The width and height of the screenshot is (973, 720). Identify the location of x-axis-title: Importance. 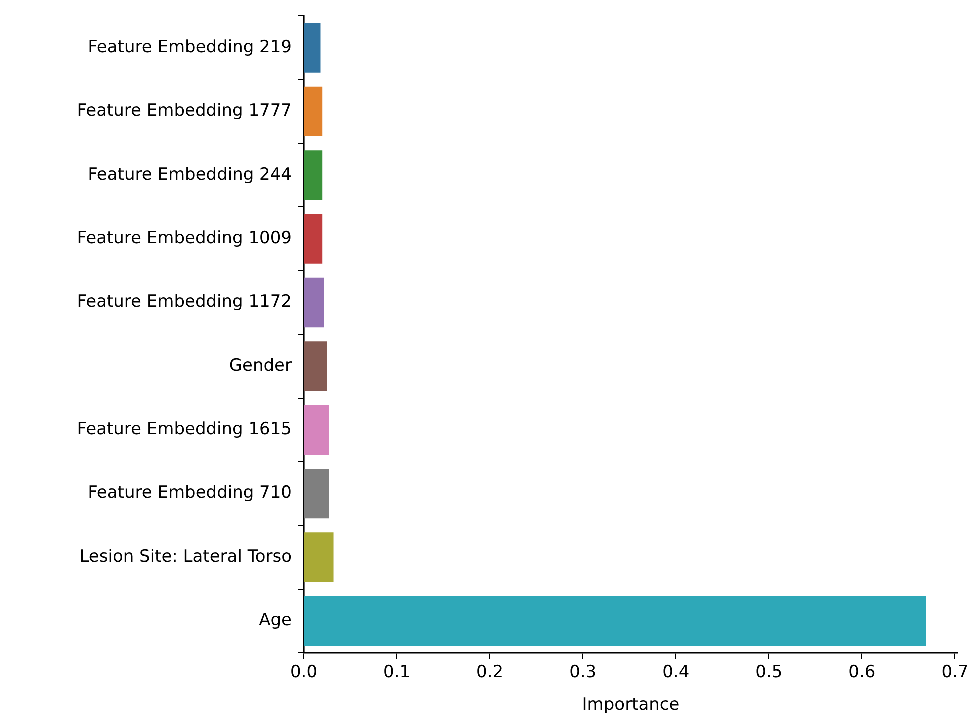
(631, 705).